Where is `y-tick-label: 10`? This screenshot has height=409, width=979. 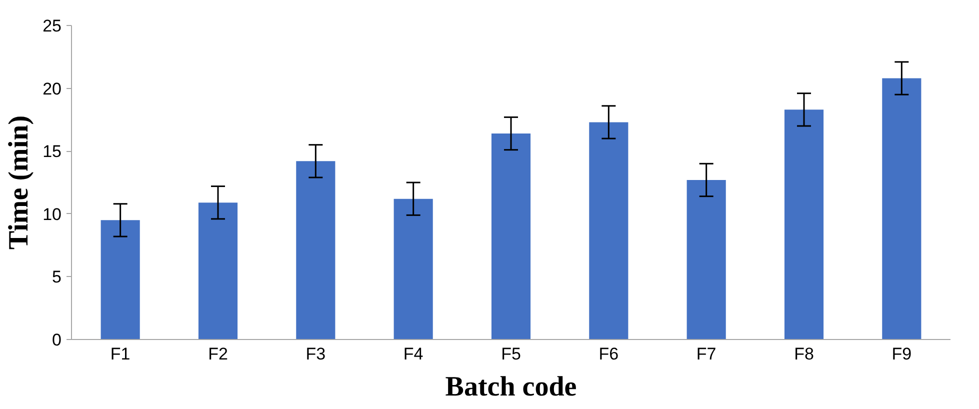 y-tick-label: 10 is located at coordinates (52, 214).